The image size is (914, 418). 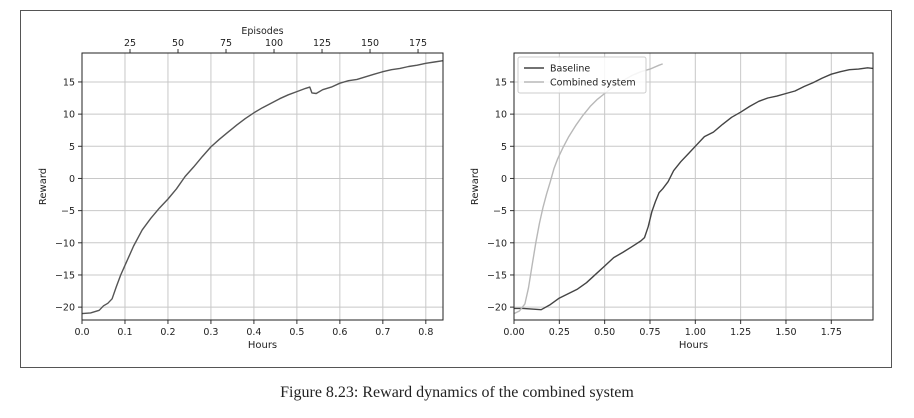 What do you see at coordinates (296, 332) in the screenshot?
I see `chart1-x-tick-label: 0.5` at bounding box center [296, 332].